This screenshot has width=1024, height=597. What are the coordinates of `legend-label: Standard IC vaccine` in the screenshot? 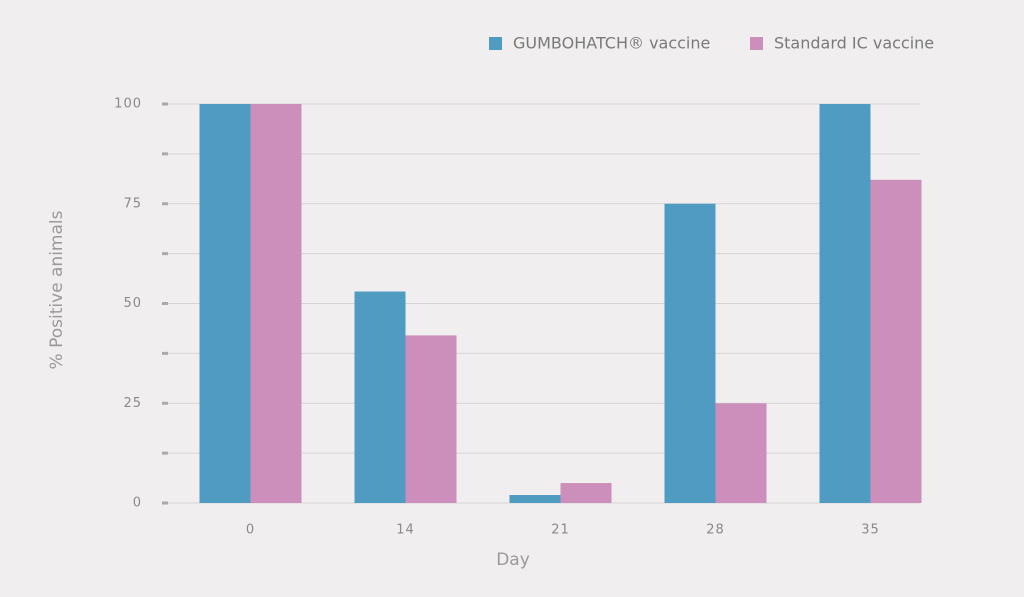 It's located at (854, 43).